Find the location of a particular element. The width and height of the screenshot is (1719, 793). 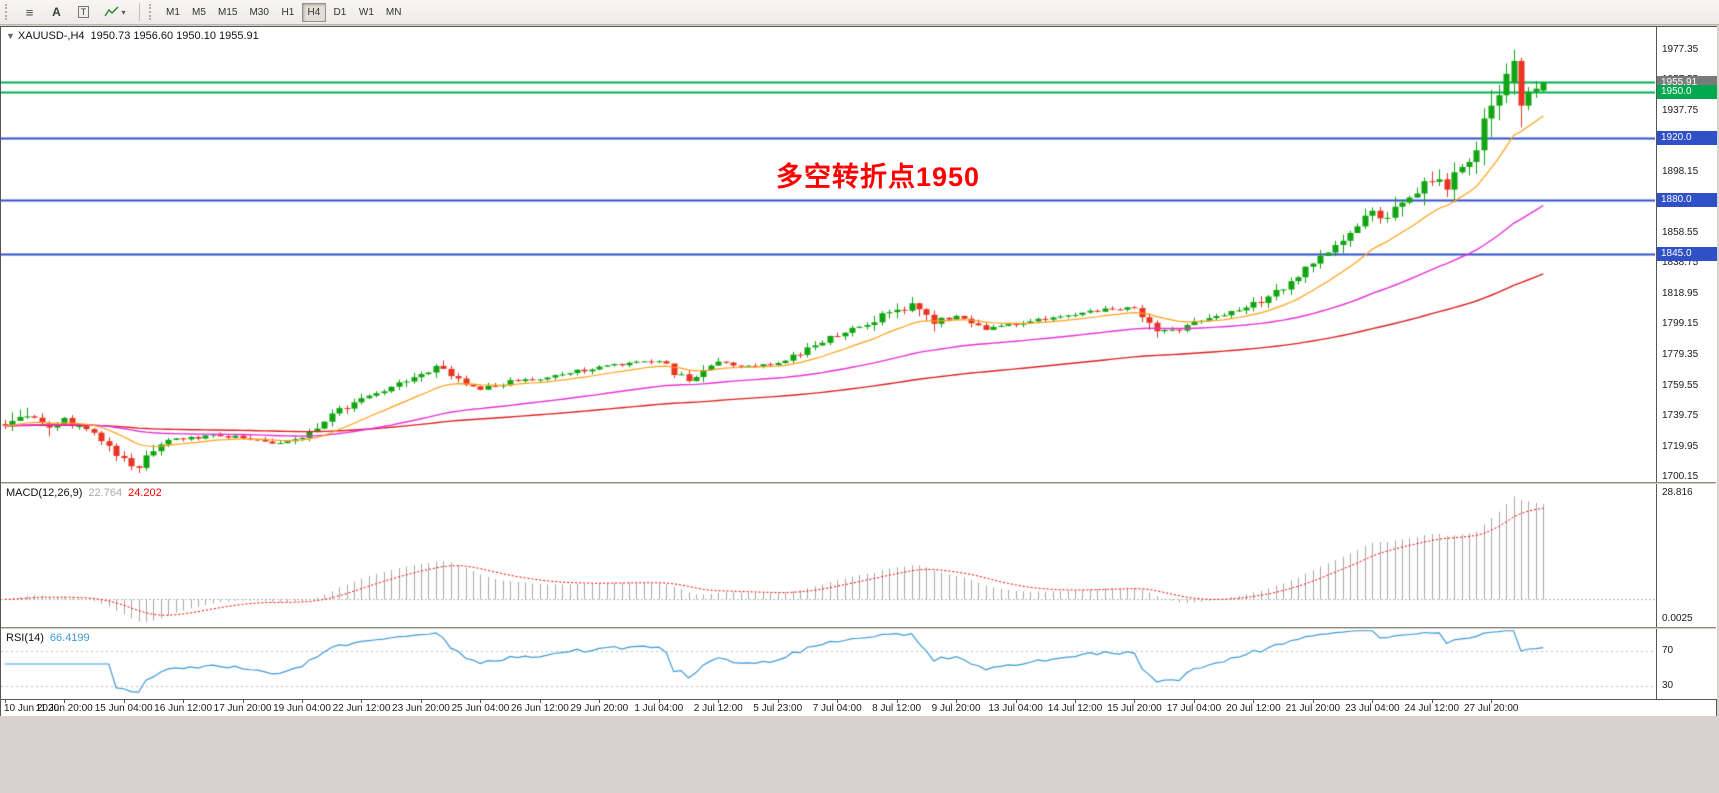

rsi-label: RSI(14) 66.4199 is located at coordinates (51, 638).